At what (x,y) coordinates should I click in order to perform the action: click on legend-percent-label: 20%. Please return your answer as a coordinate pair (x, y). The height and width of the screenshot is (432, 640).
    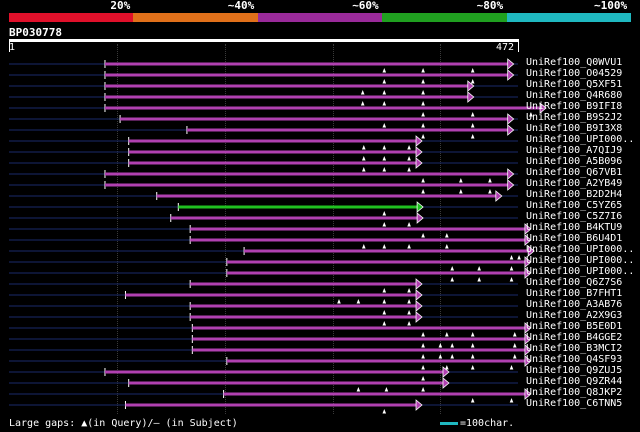
    Looking at the image, I should click on (120, 6).